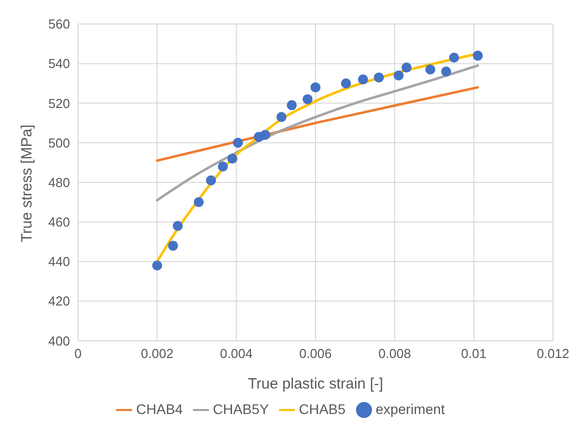 Image resolution: width=577 pixels, height=436 pixels. Describe the element at coordinates (240, 408) in the screenshot. I see `legend-label: CHAB5Y` at that location.